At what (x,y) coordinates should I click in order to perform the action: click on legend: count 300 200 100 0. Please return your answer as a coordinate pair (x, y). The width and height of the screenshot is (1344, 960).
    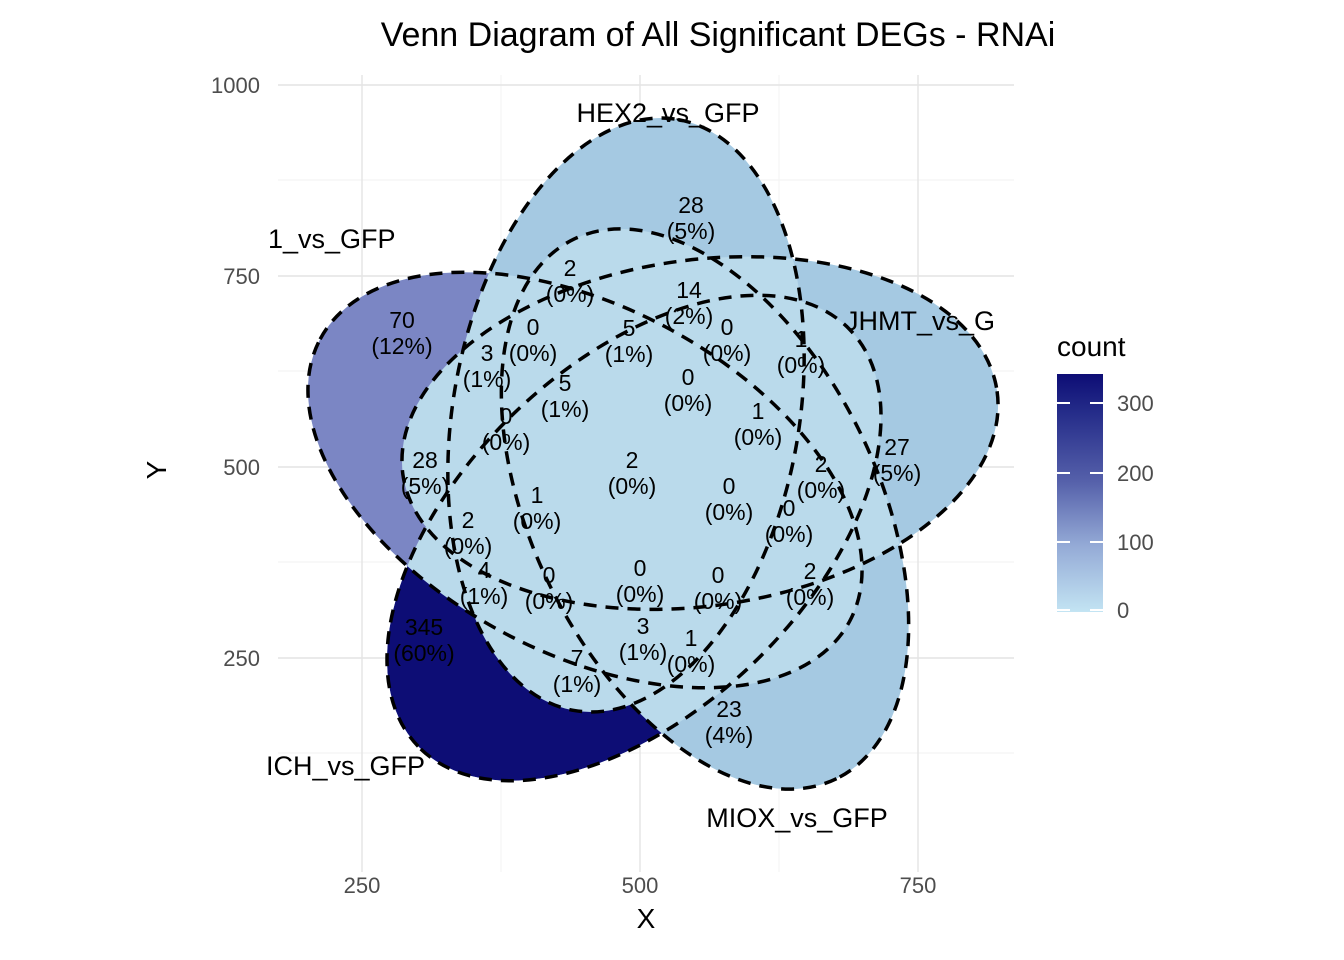
    Looking at the image, I should click on (1105, 477).